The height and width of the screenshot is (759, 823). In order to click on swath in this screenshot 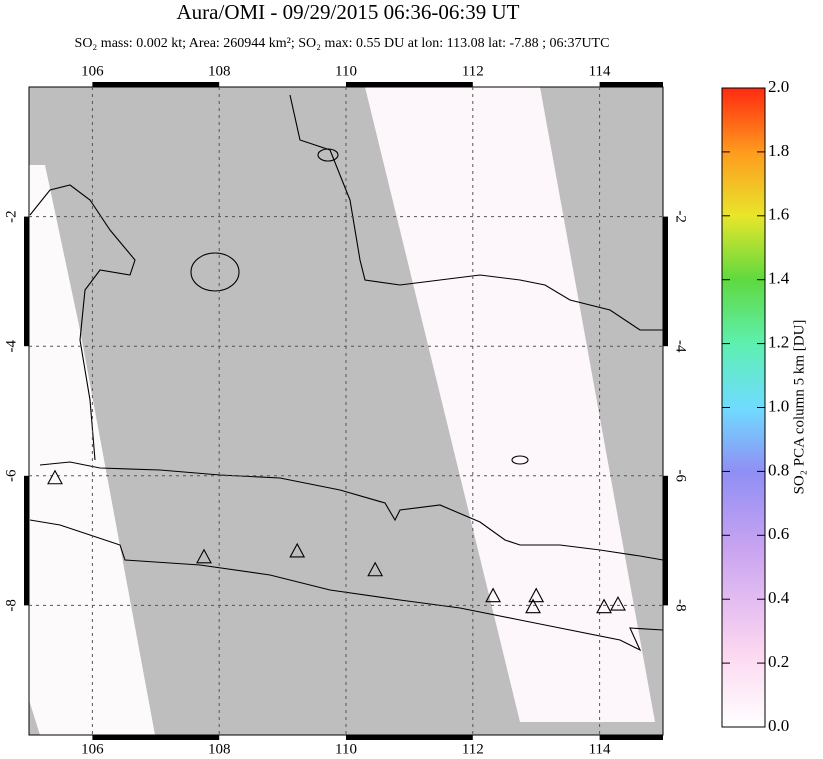, I will do `click(92, 450)`.